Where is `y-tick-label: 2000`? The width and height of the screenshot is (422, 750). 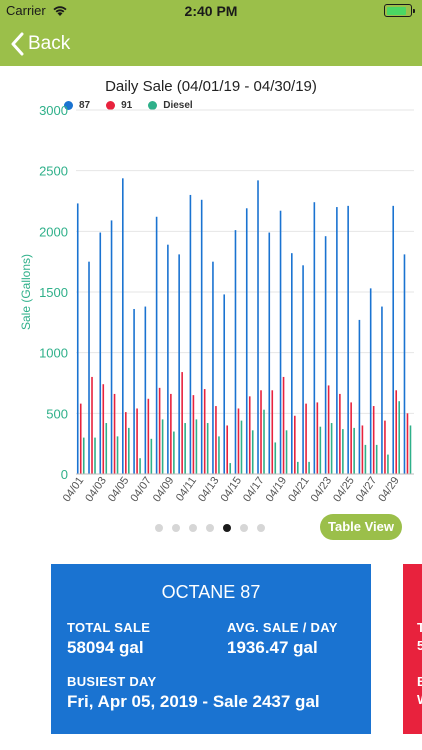
y-tick-label: 2000 is located at coordinates (53, 231).